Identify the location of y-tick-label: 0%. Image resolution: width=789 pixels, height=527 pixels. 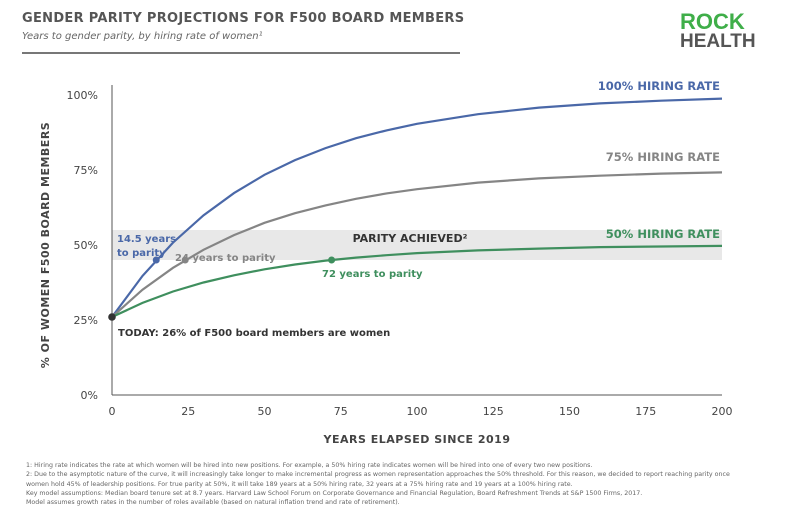
(89, 395).